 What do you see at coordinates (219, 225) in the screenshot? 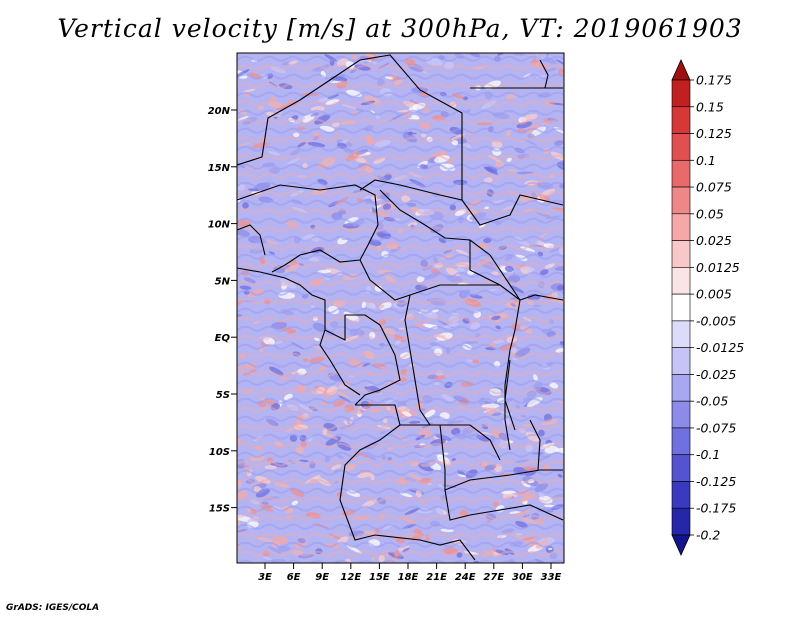
I see `lat-tick-label: 10N` at bounding box center [219, 225].